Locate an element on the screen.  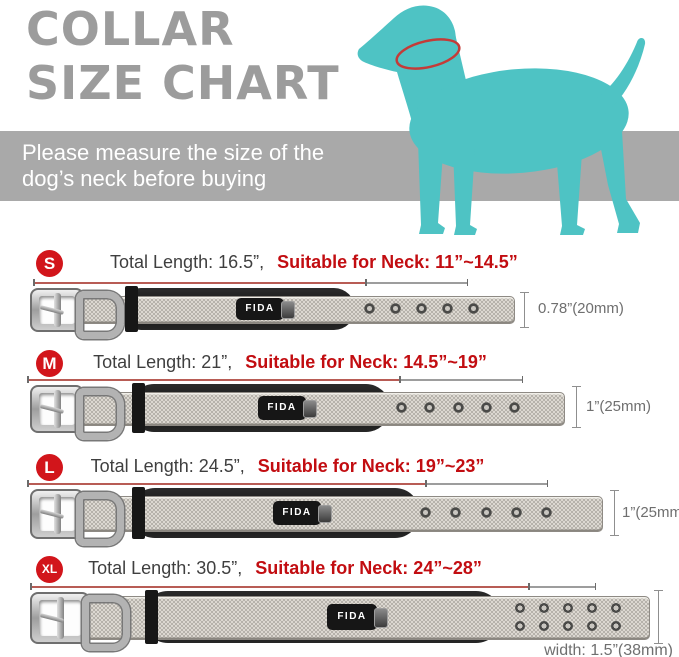
size-badge-m: M is located at coordinates (49, 363).